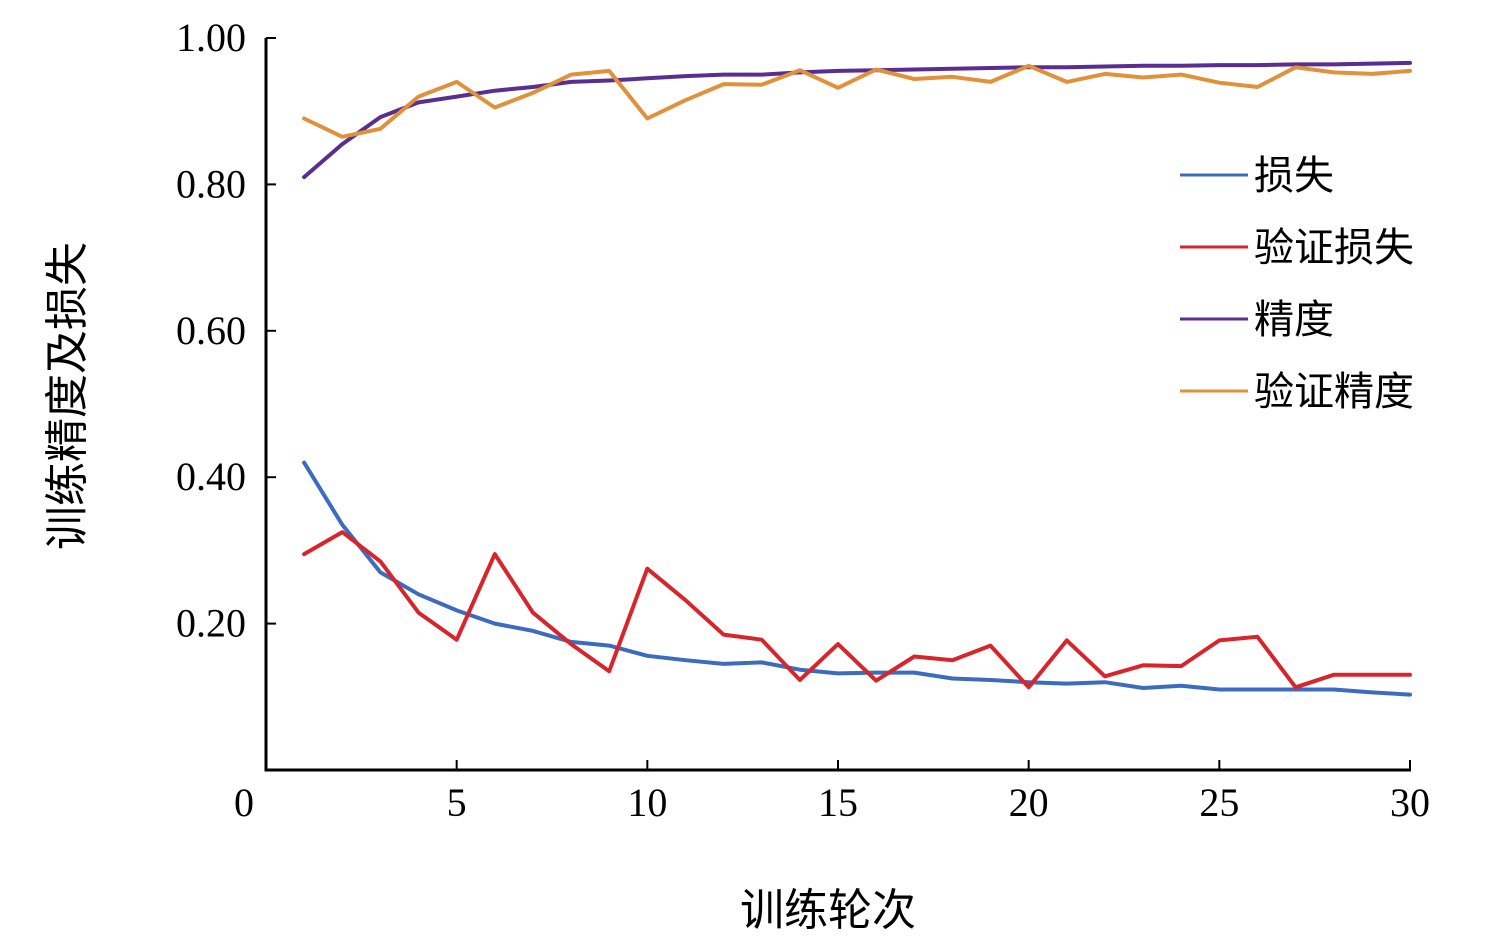 The width and height of the screenshot is (1500, 948). I want to click on y-tick-label: 1.00, so click(211, 37).